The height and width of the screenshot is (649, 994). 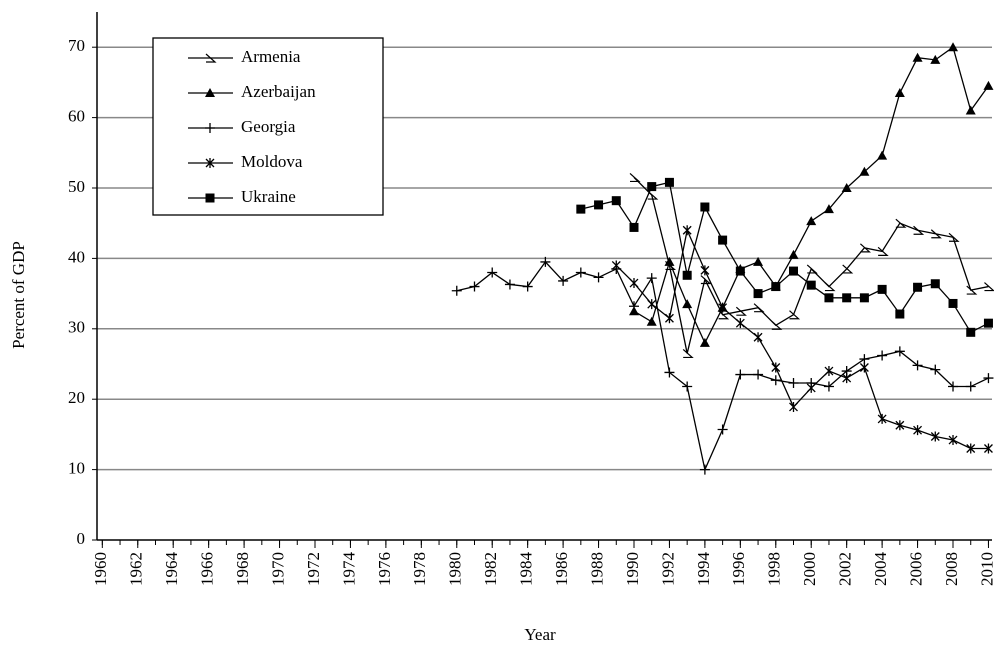 What do you see at coordinates (526, 569) in the screenshot?
I see `x-tick-label: 1984` at bounding box center [526, 569].